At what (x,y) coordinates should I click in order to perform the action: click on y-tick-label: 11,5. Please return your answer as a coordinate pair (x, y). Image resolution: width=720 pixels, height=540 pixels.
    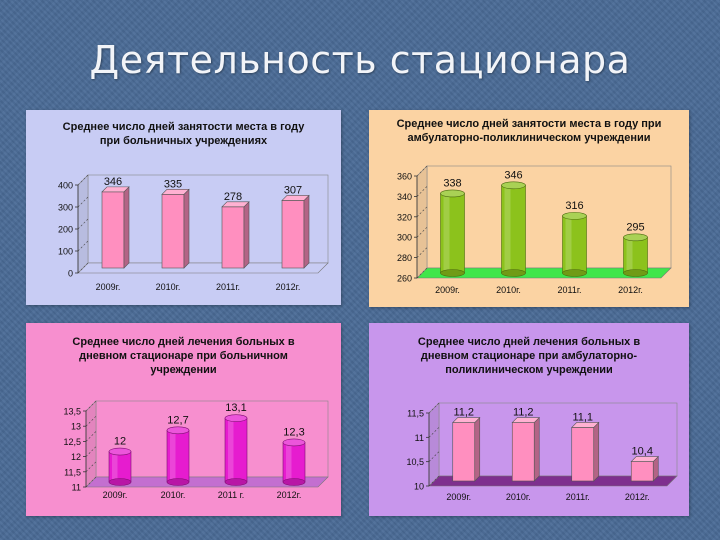
    Looking at the image, I should click on (72, 472).